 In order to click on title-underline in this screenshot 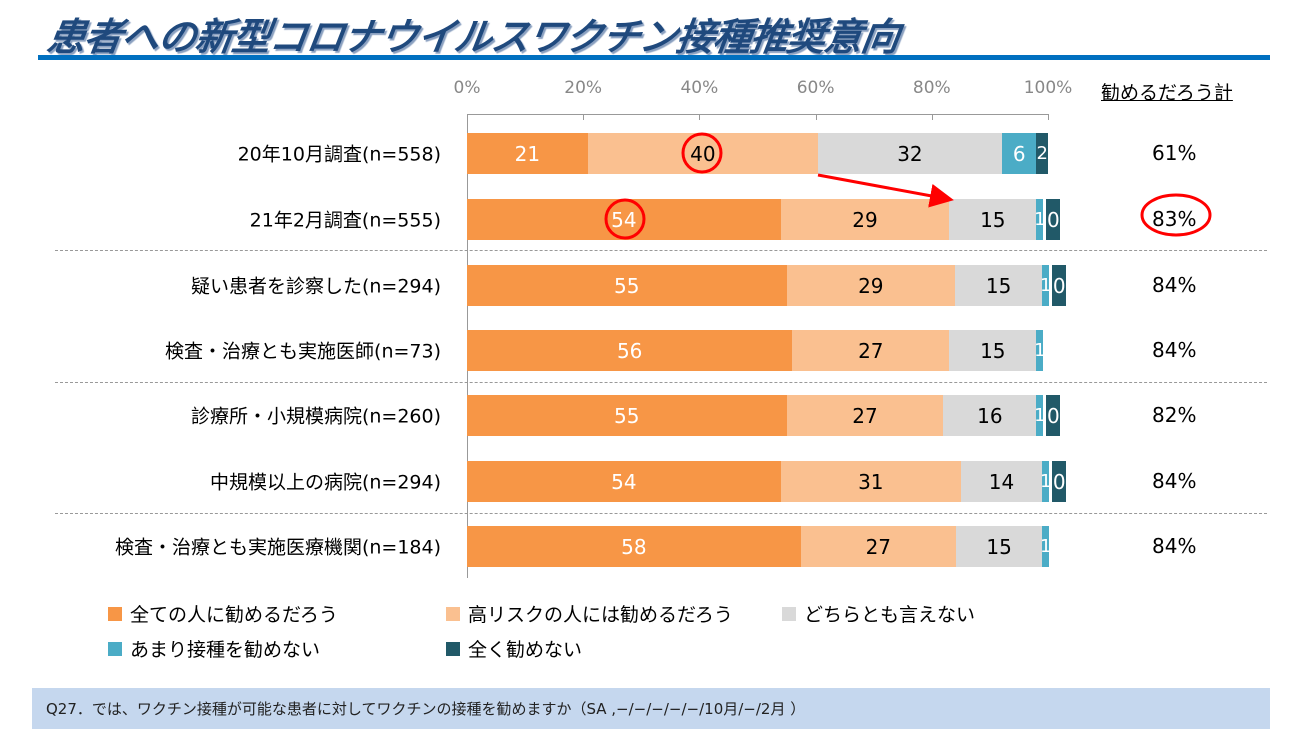, I will do `click(654, 57)`.